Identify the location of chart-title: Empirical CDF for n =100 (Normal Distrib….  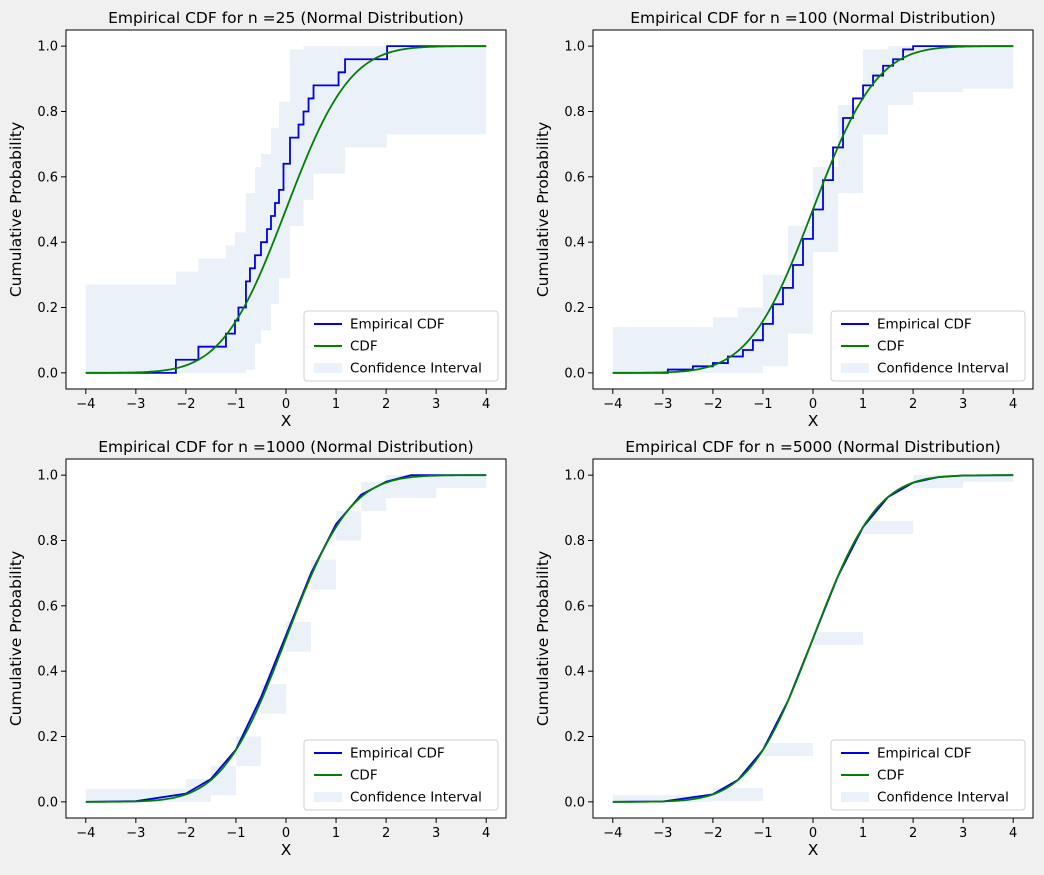
(813, 18).